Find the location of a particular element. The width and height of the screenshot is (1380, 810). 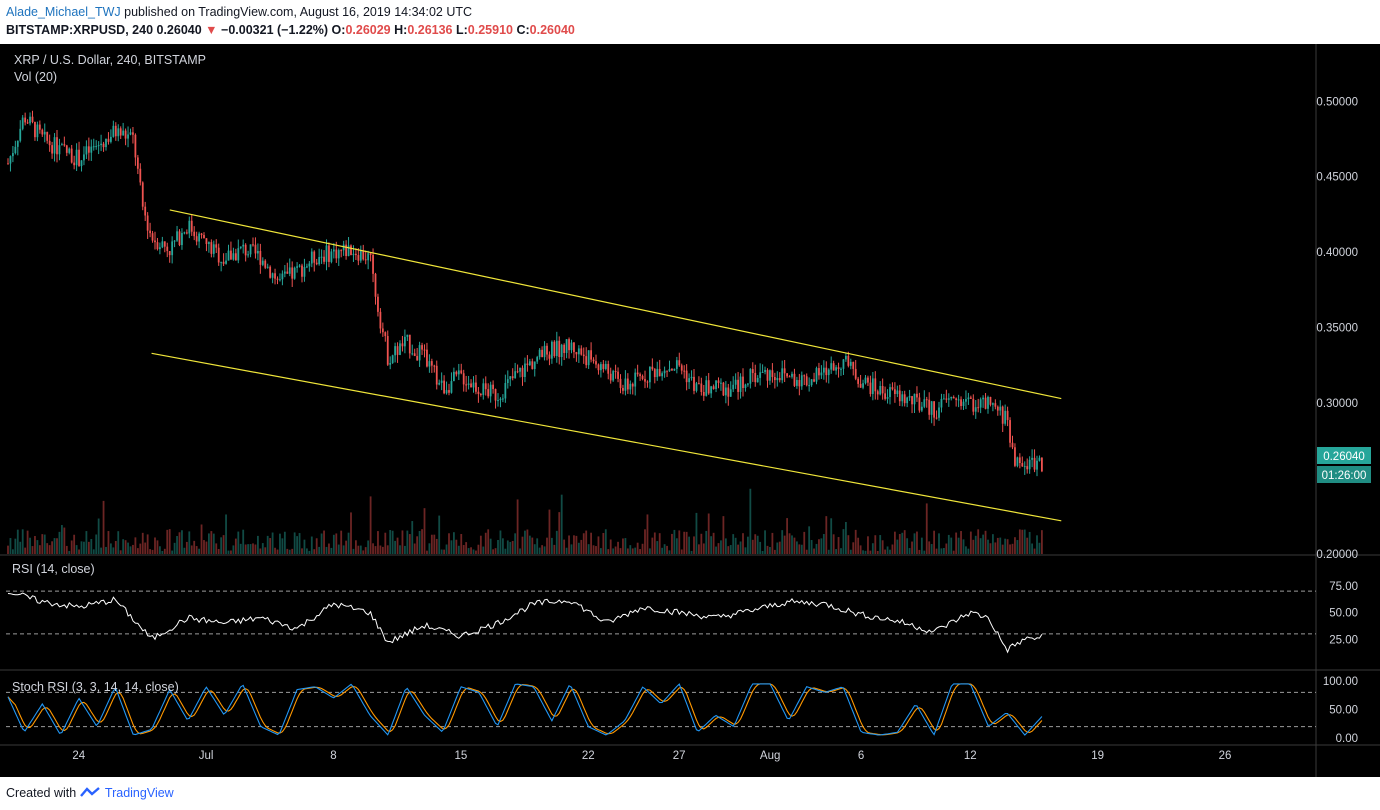

author-link: Alade_Michael_TWJ is located at coordinates (63, 12).